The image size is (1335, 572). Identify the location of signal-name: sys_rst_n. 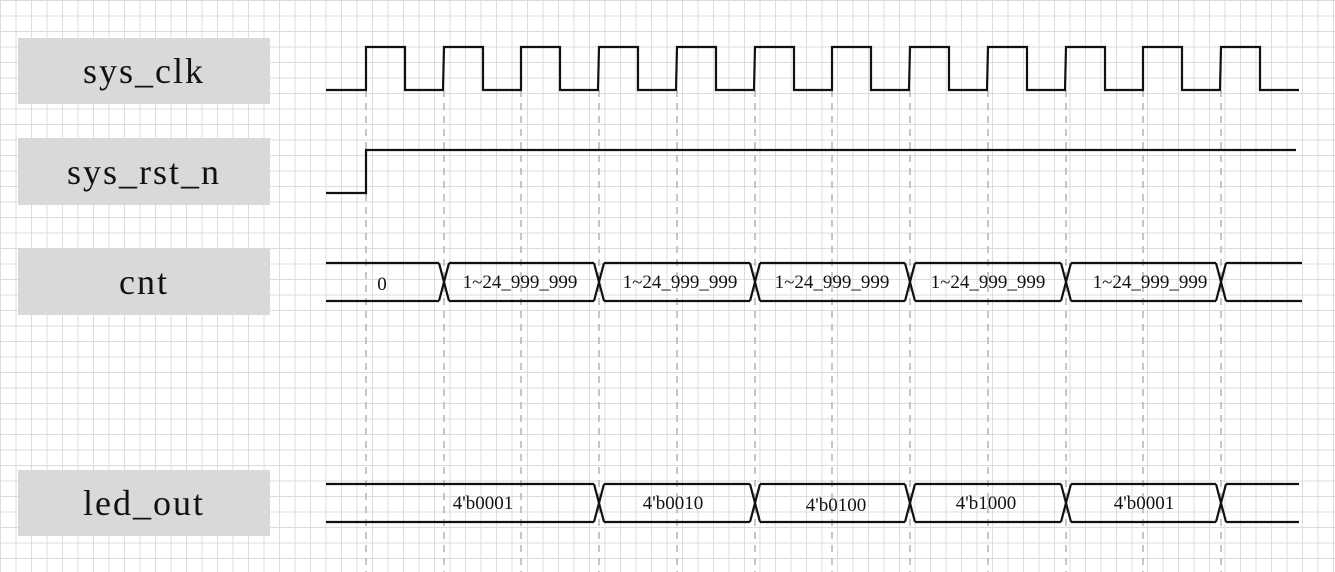
(144, 171).